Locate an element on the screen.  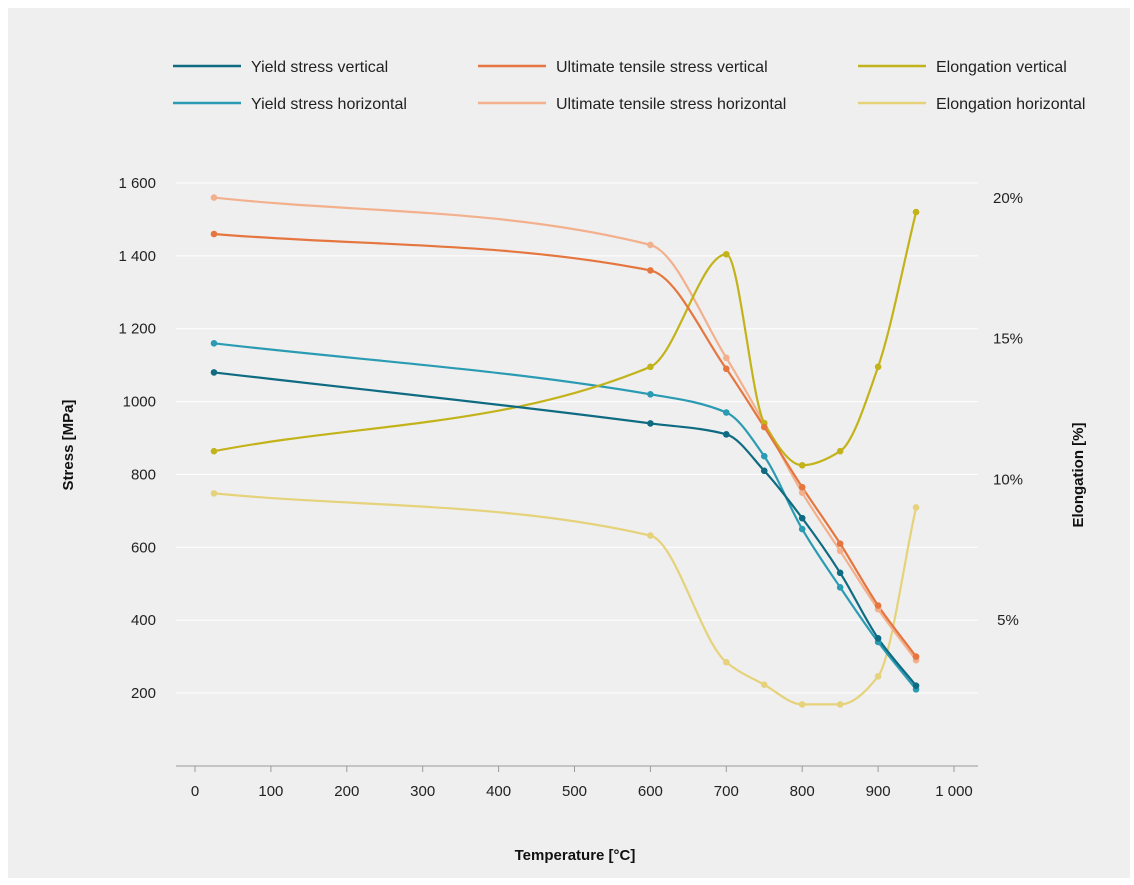
y2-tick-label-15: 15% is located at coordinates (1008, 339).